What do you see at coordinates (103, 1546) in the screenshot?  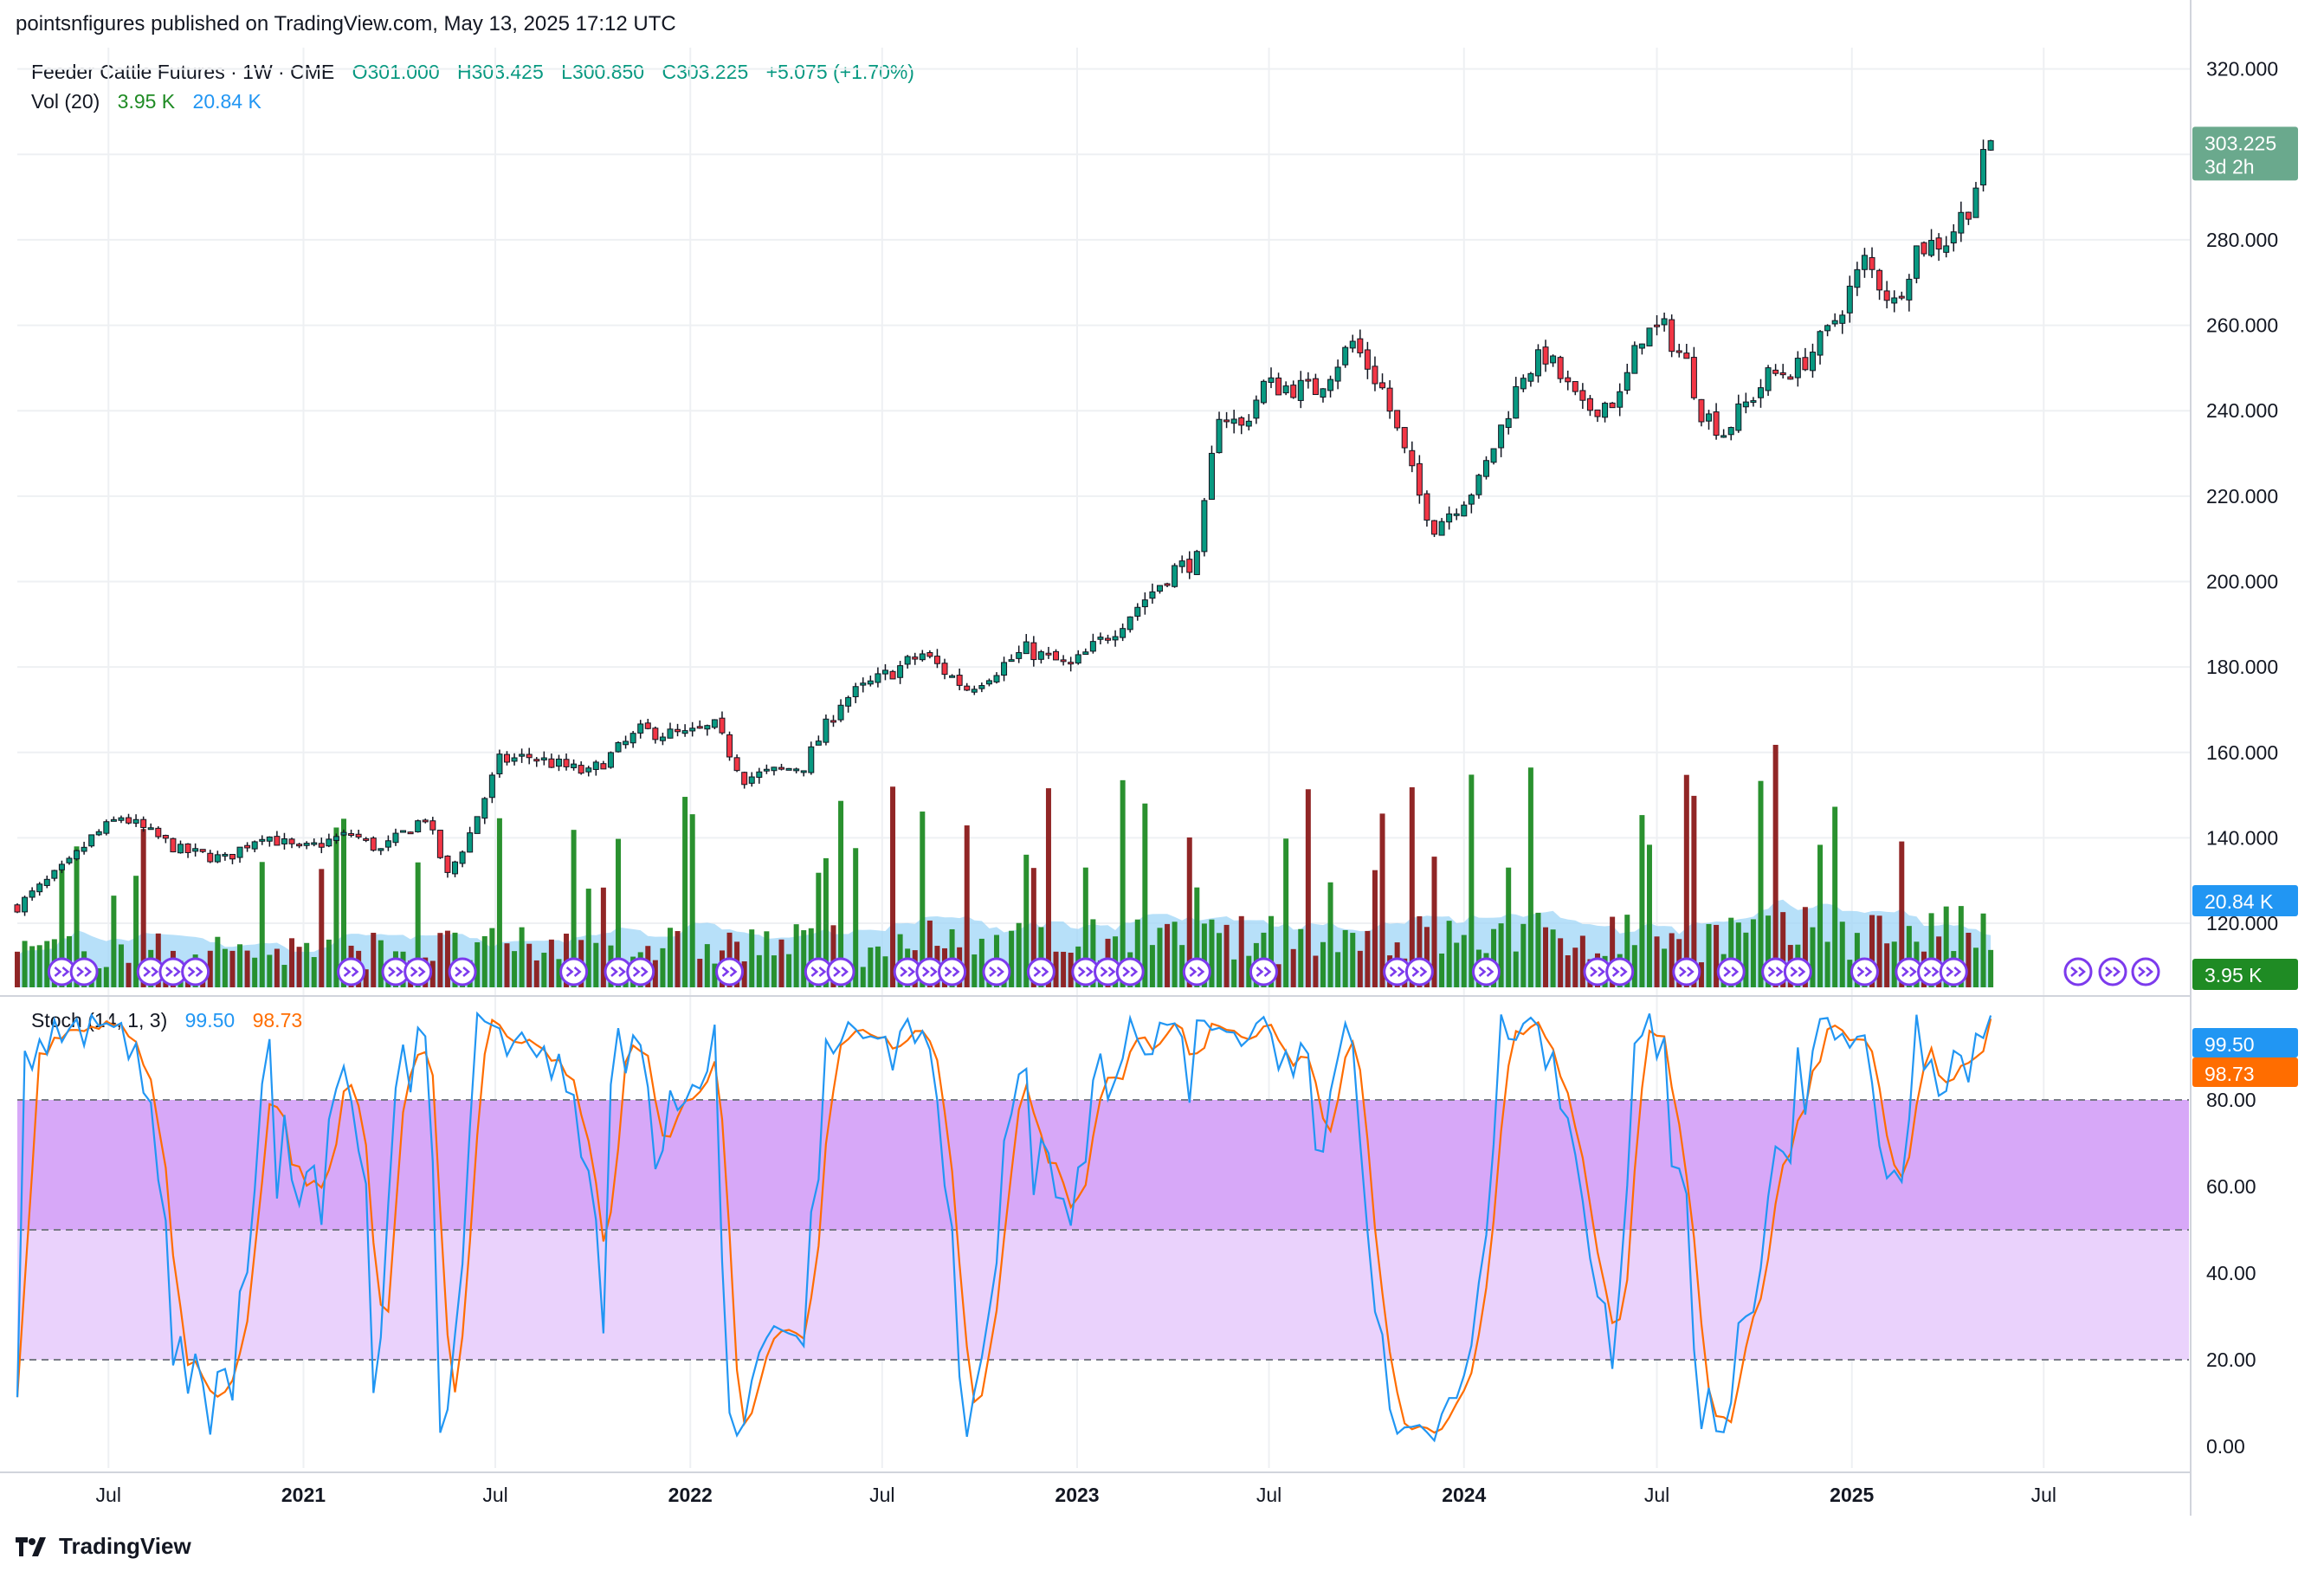 I see `footer-brand: TradingView` at bounding box center [103, 1546].